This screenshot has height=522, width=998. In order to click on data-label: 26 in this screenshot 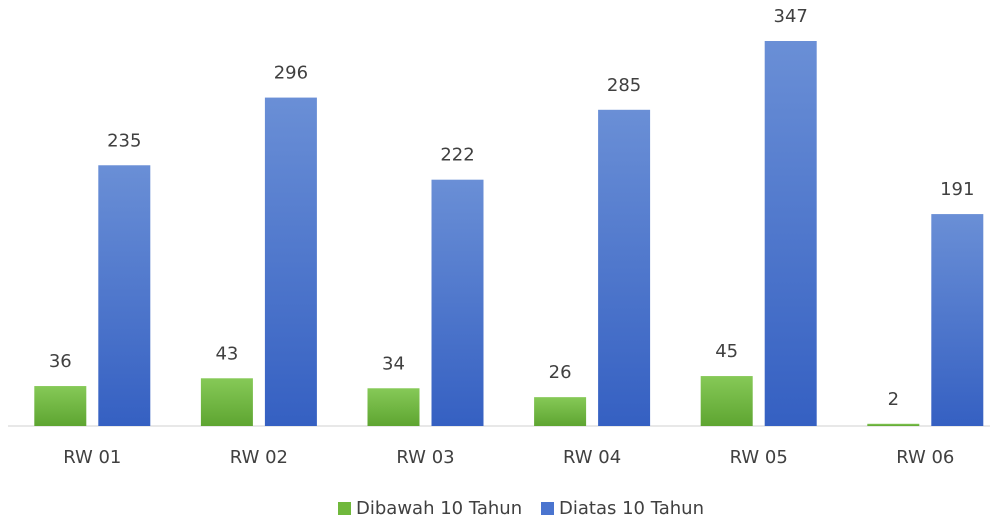, I will do `click(560, 372)`.